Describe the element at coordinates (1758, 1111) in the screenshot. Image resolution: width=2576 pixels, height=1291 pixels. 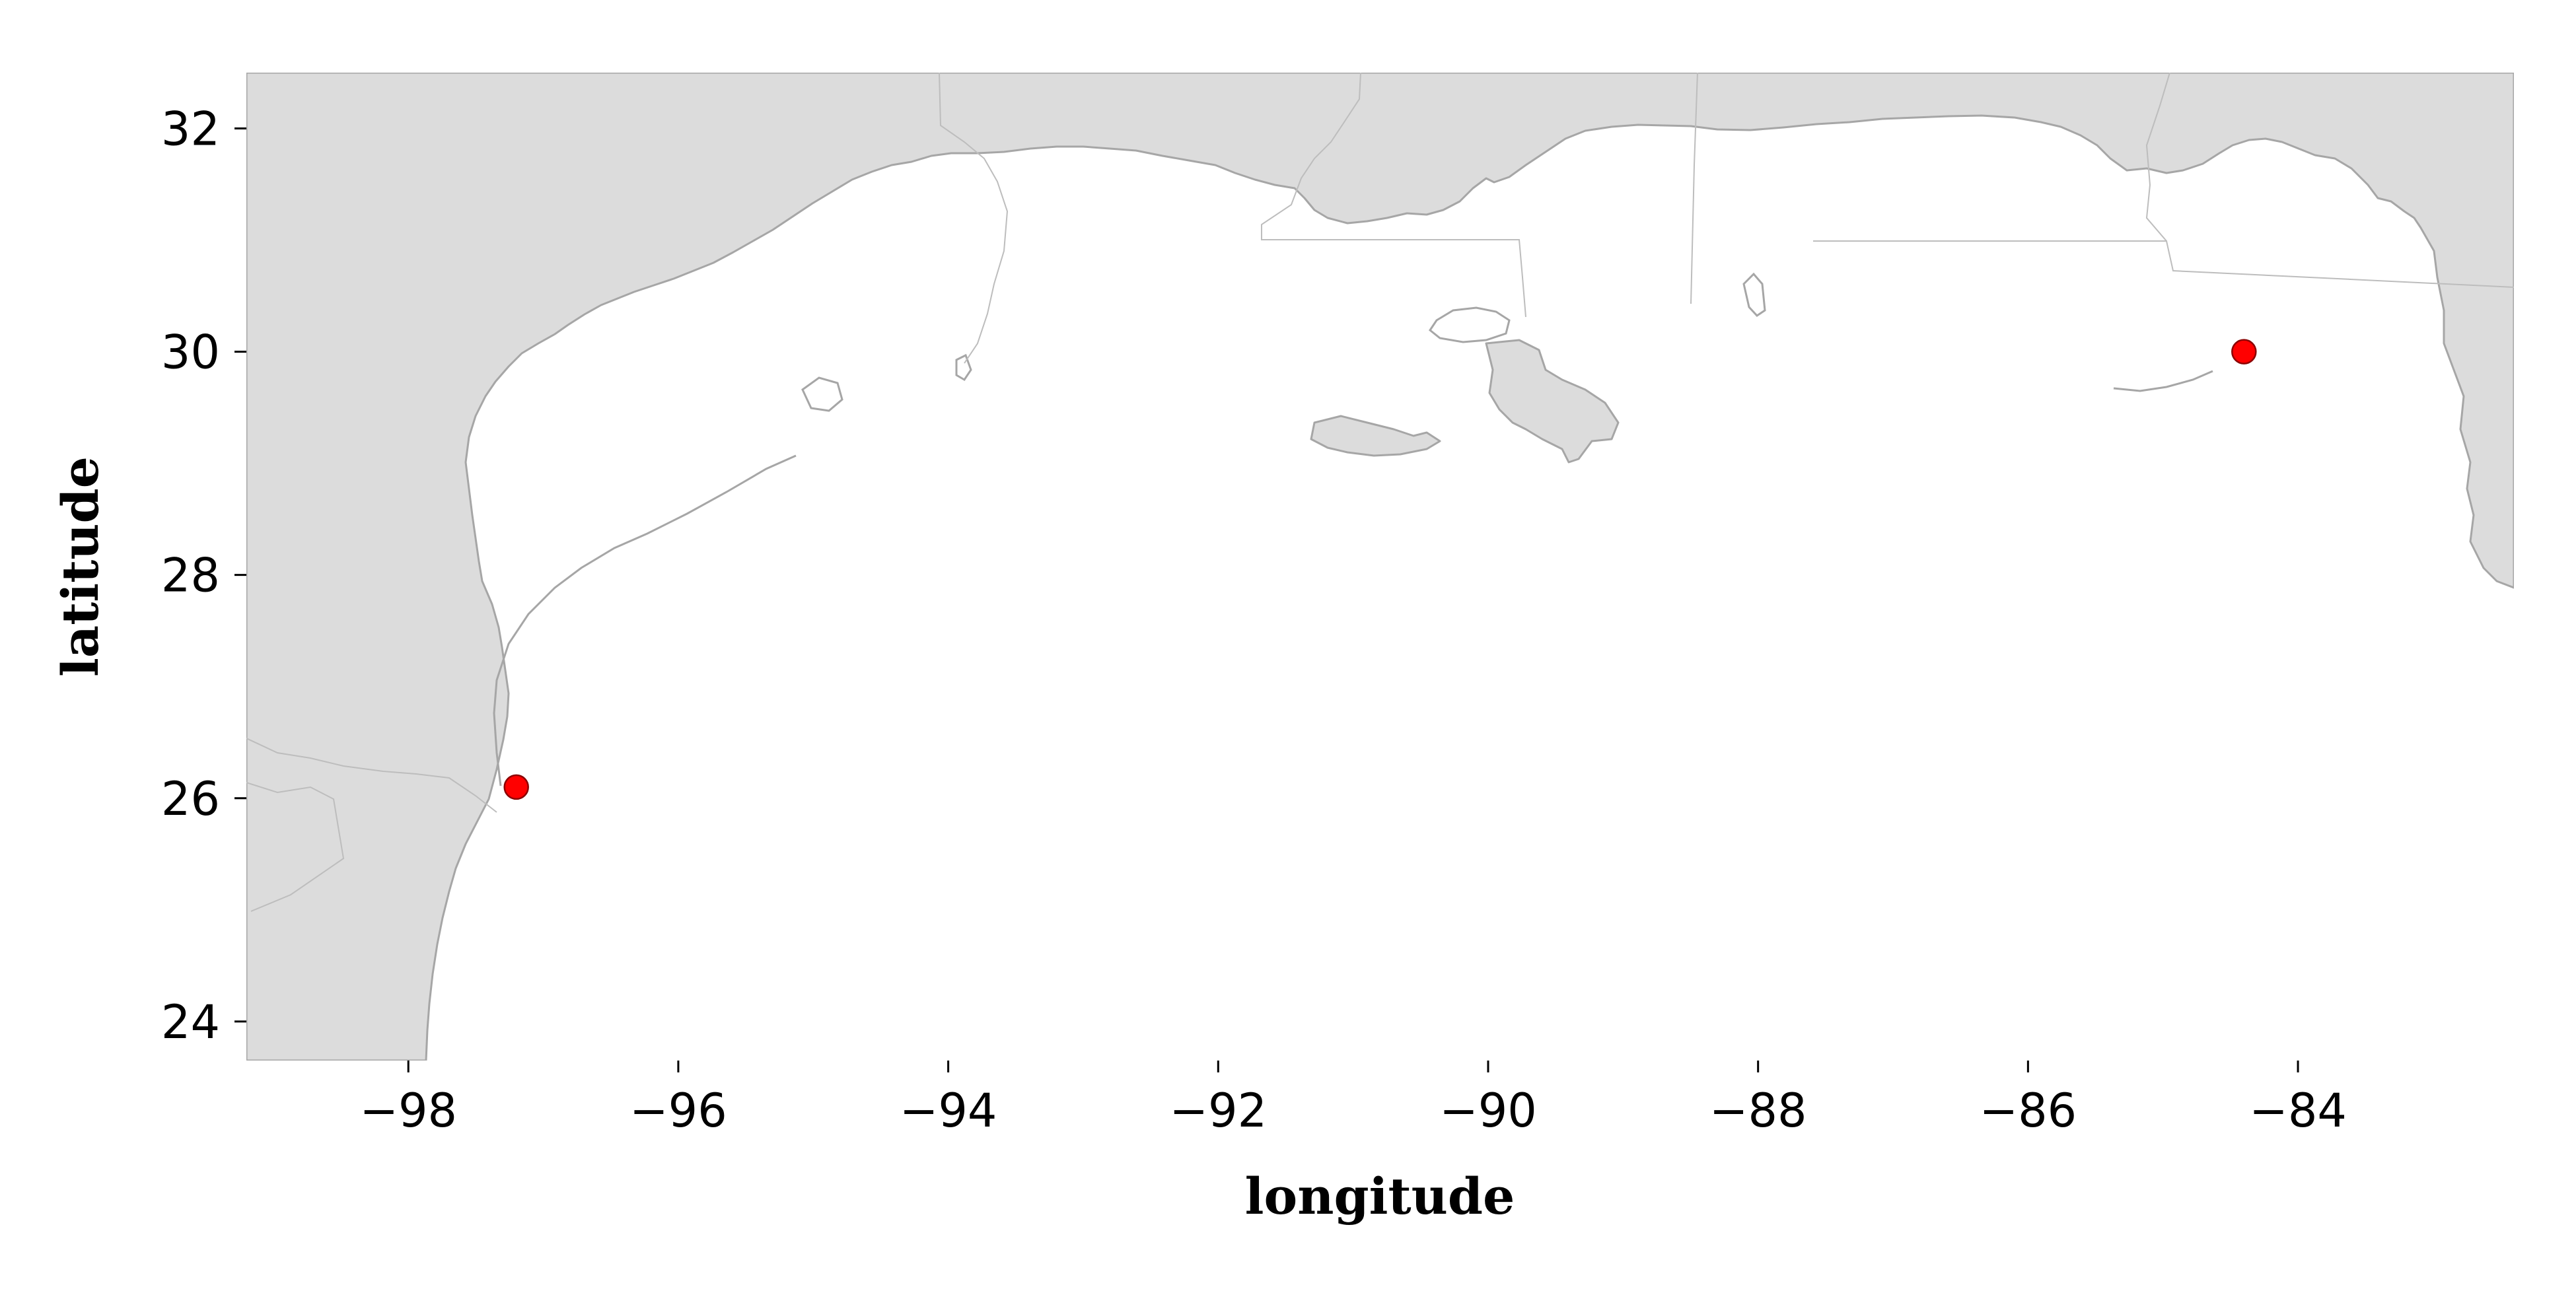
I see `x-tick-label: −88` at that location.